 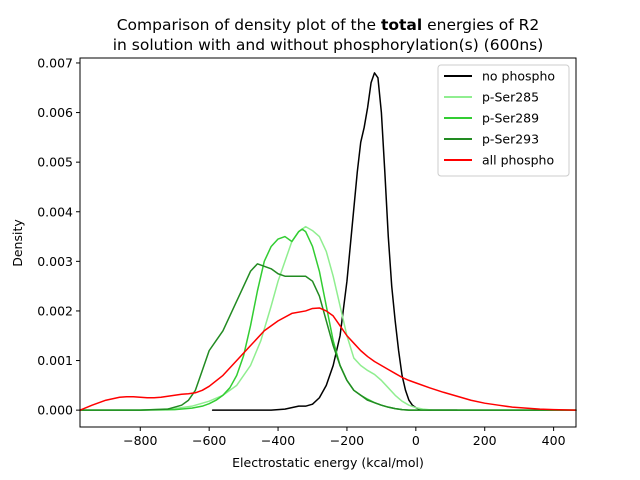 What do you see at coordinates (518, 76) in the screenshot?
I see `legend-label: no phospho` at bounding box center [518, 76].